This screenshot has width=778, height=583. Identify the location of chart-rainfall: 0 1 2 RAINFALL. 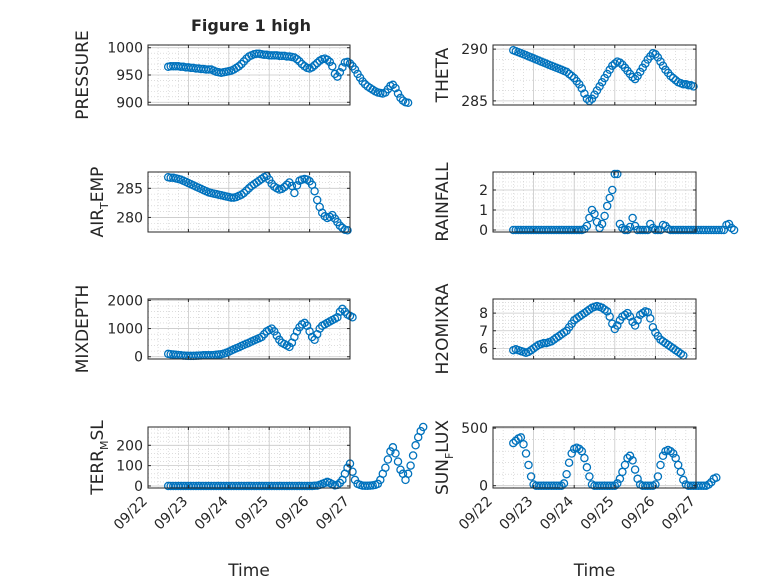
(586, 202).